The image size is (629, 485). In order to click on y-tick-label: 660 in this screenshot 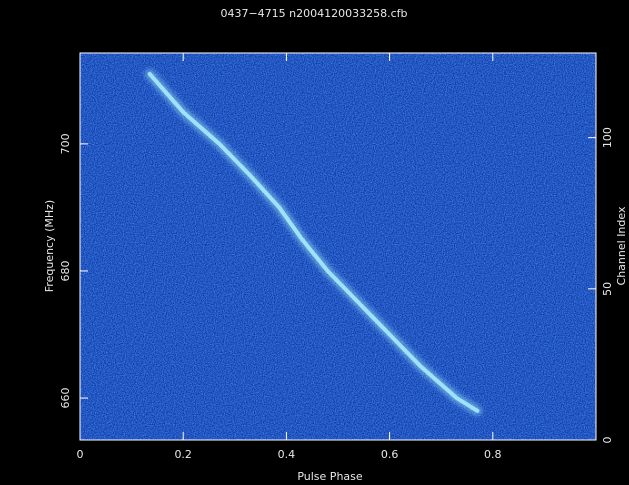, I will do `click(65, 398)`.